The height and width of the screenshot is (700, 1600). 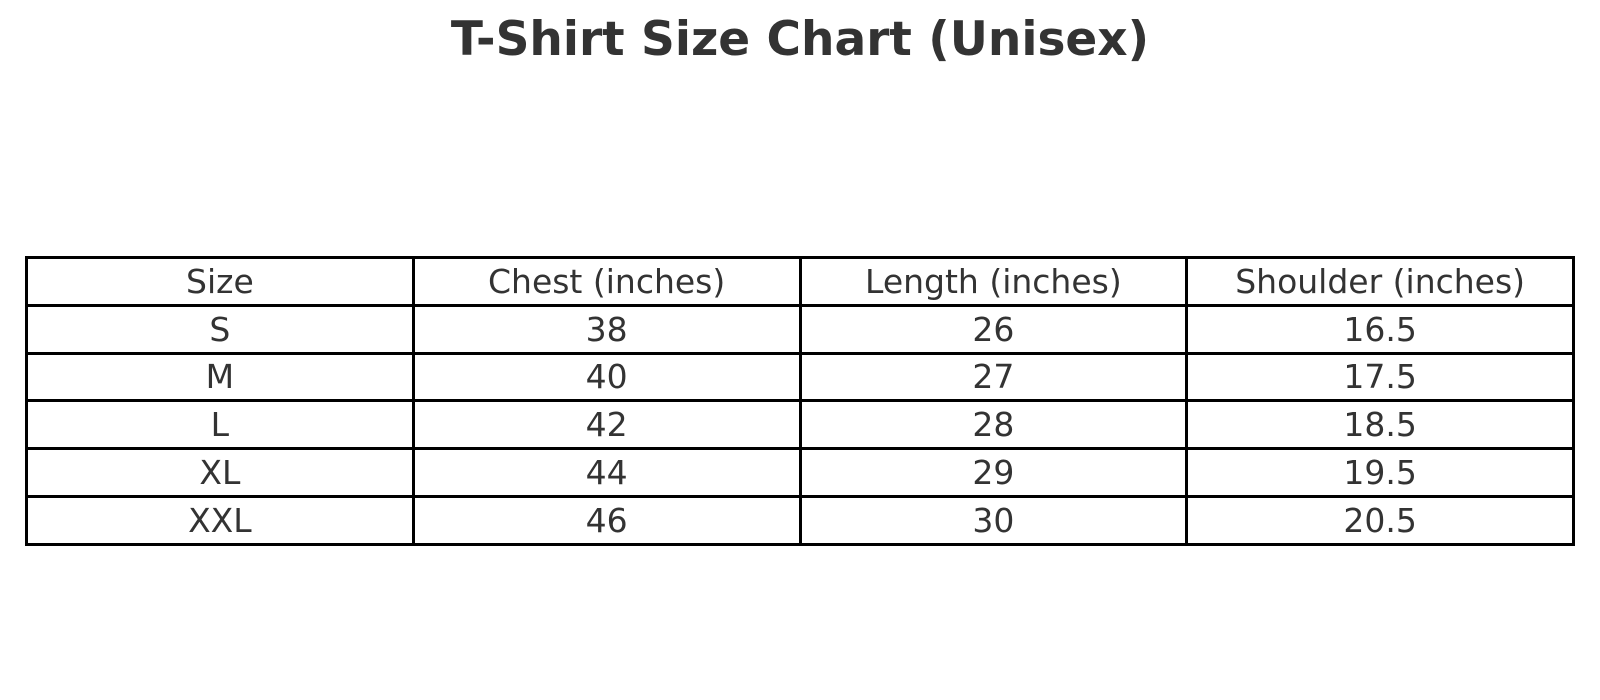 What do you see at coordinates (606, 329) in the screenshot?
I see `table-cell: 38` at bounding box center [606, 329].